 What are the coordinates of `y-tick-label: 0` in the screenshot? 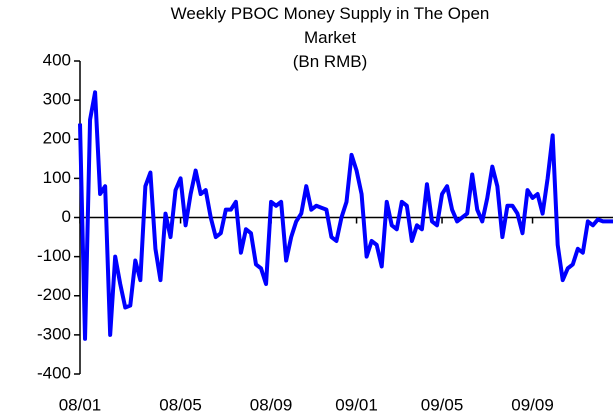 It's located at (66, 216).